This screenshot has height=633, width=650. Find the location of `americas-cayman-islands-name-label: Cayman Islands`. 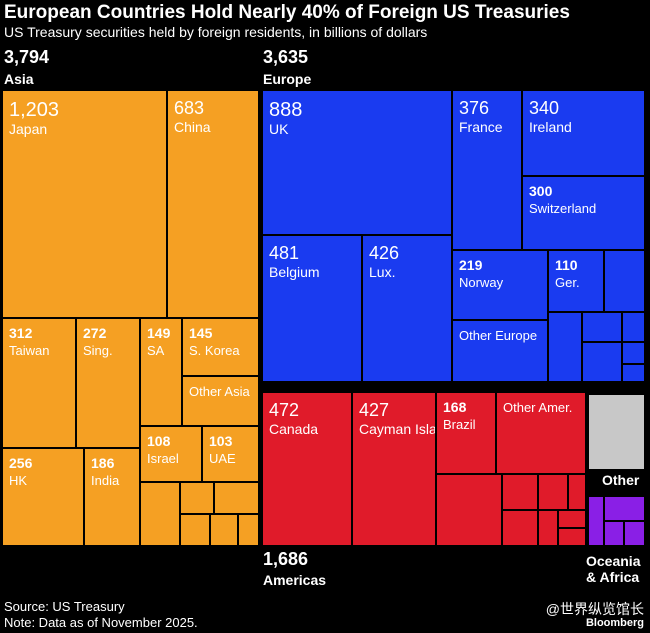

americas-cayman-islands-name-label: Cayman Islands is located at coordinates (409, 429).